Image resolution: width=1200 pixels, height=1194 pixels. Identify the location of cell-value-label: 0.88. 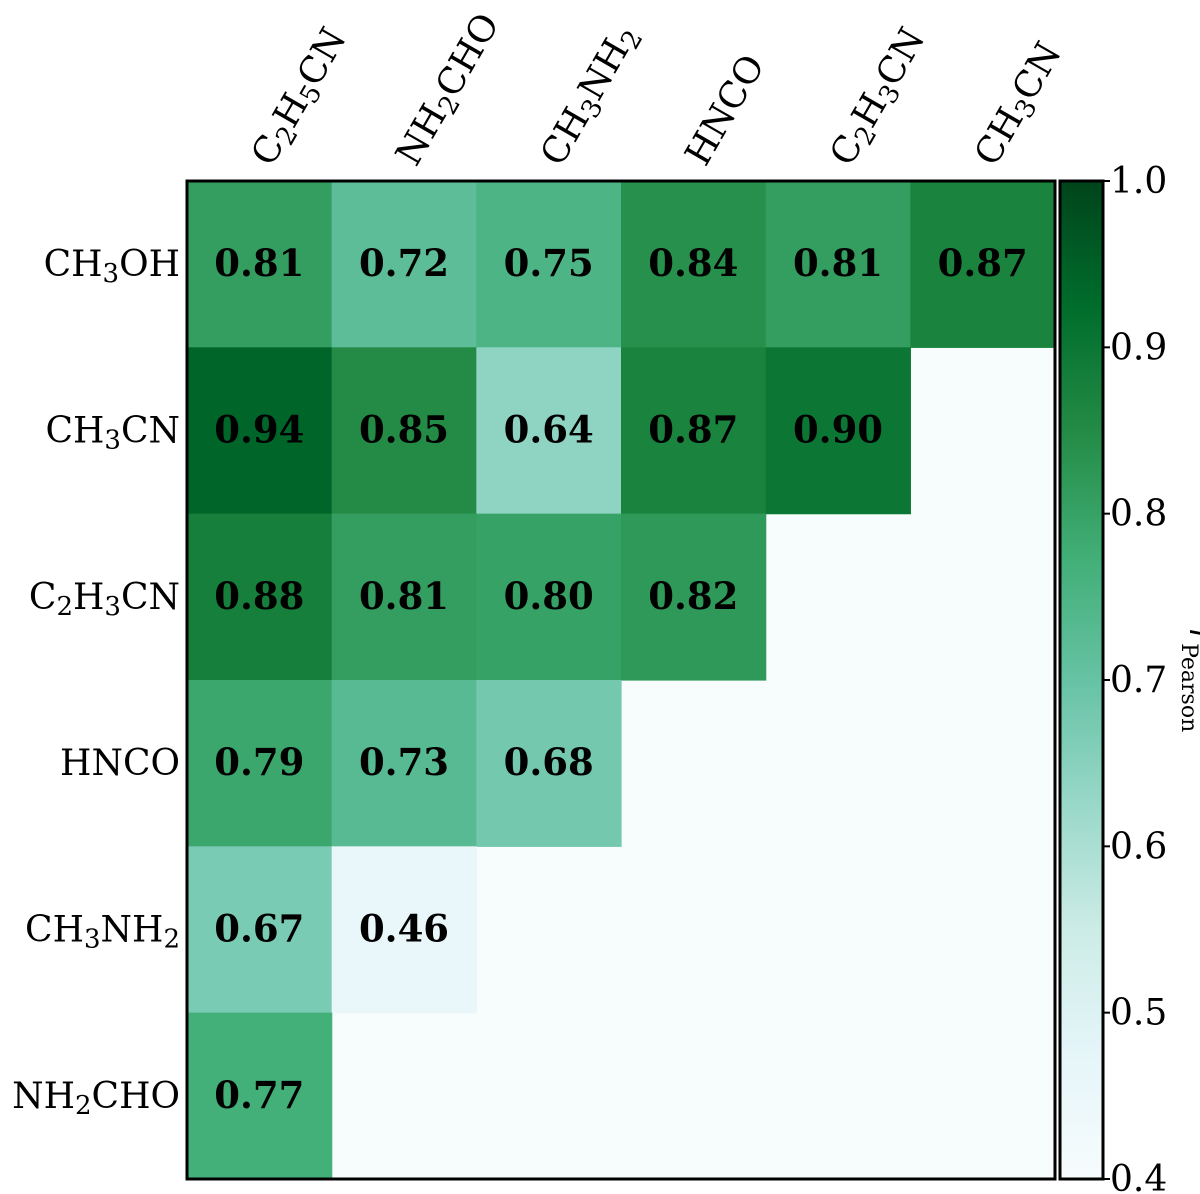
(259, 596).